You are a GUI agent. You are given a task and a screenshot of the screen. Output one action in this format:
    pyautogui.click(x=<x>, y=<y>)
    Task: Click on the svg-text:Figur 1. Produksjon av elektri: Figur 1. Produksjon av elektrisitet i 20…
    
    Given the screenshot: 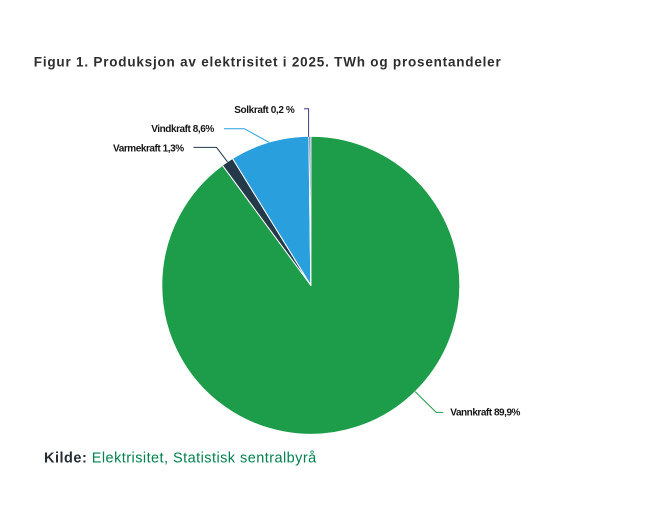 What is the action you would take?
    pyautogui.click(x=268, y=61)
    